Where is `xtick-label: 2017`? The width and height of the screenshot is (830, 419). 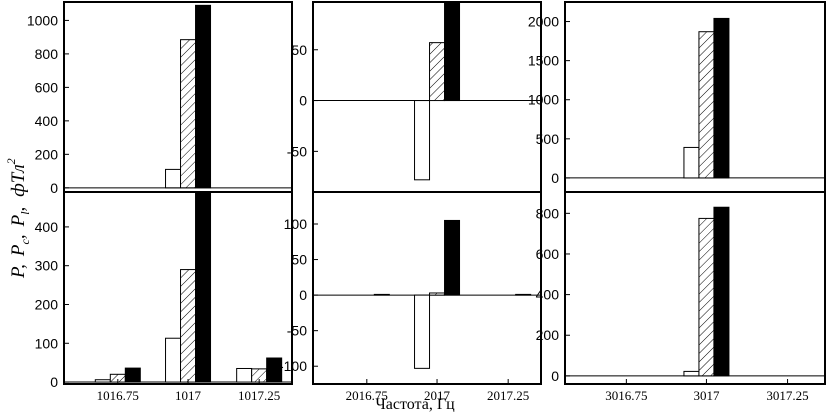 xtick-label: 2017 is located at coordinates (437, 395).